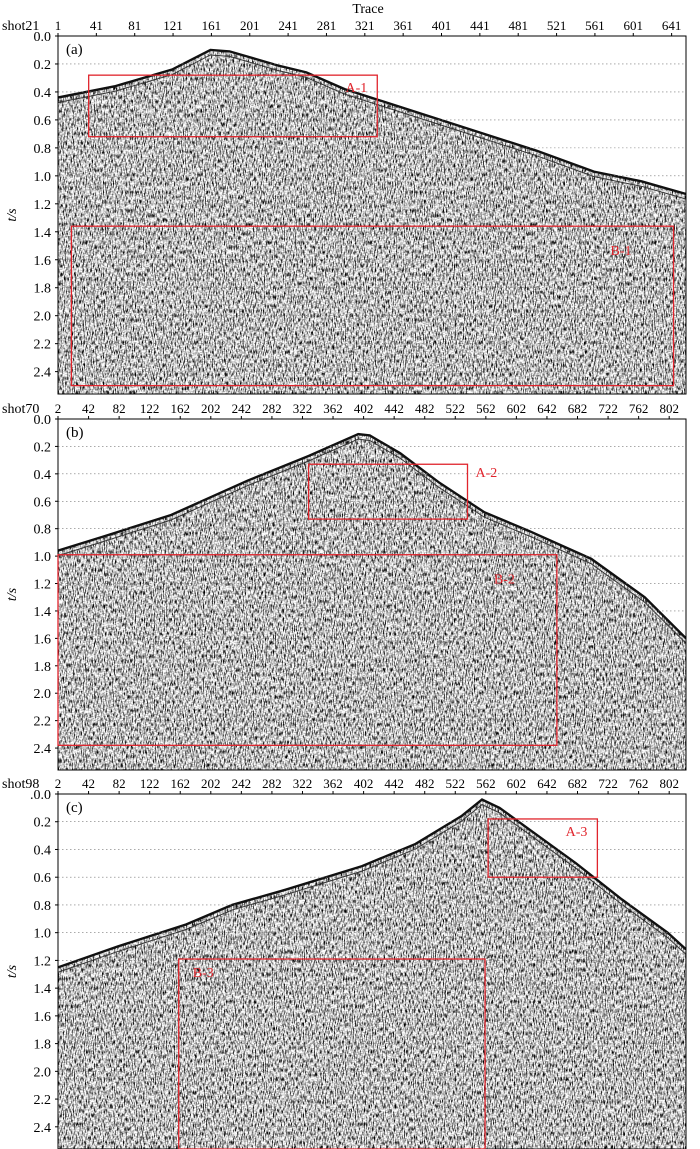 The height and width of the screenshot is (1149, 700). What do you see at coordinates (250, 25) in the screenshot?
I see `x-tick-label: 201` at bounding box center [250, 25].